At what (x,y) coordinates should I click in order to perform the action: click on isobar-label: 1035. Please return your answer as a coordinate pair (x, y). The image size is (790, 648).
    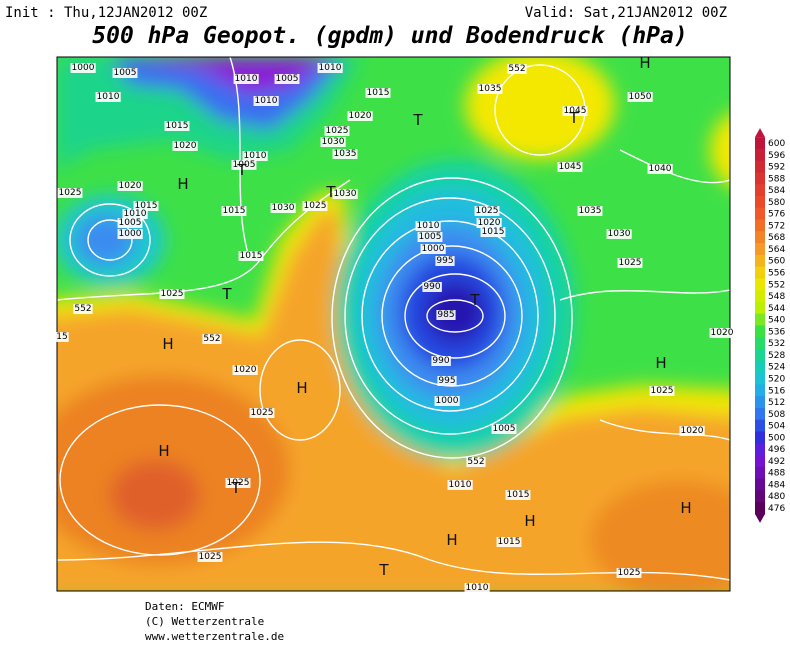
    Looking at the image, I should click on (490, 89).